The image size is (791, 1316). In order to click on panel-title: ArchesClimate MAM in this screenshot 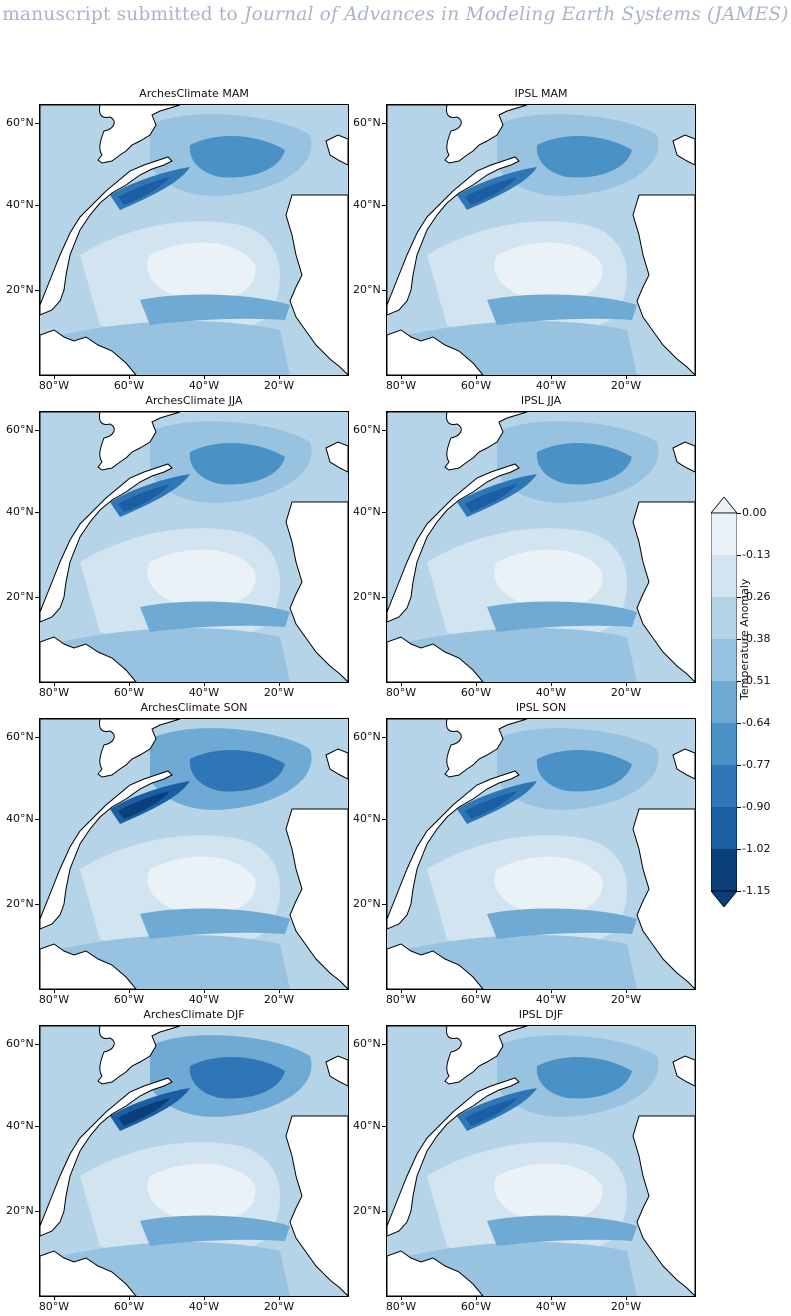, I will do `click(194, 93)`.